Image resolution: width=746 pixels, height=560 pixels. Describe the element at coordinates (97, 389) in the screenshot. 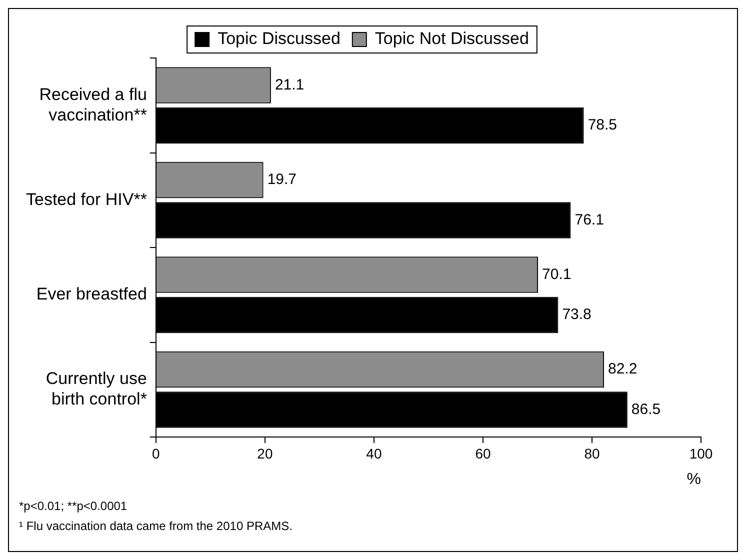

I see `y-tick-label: Currently use birth control*` at that location.